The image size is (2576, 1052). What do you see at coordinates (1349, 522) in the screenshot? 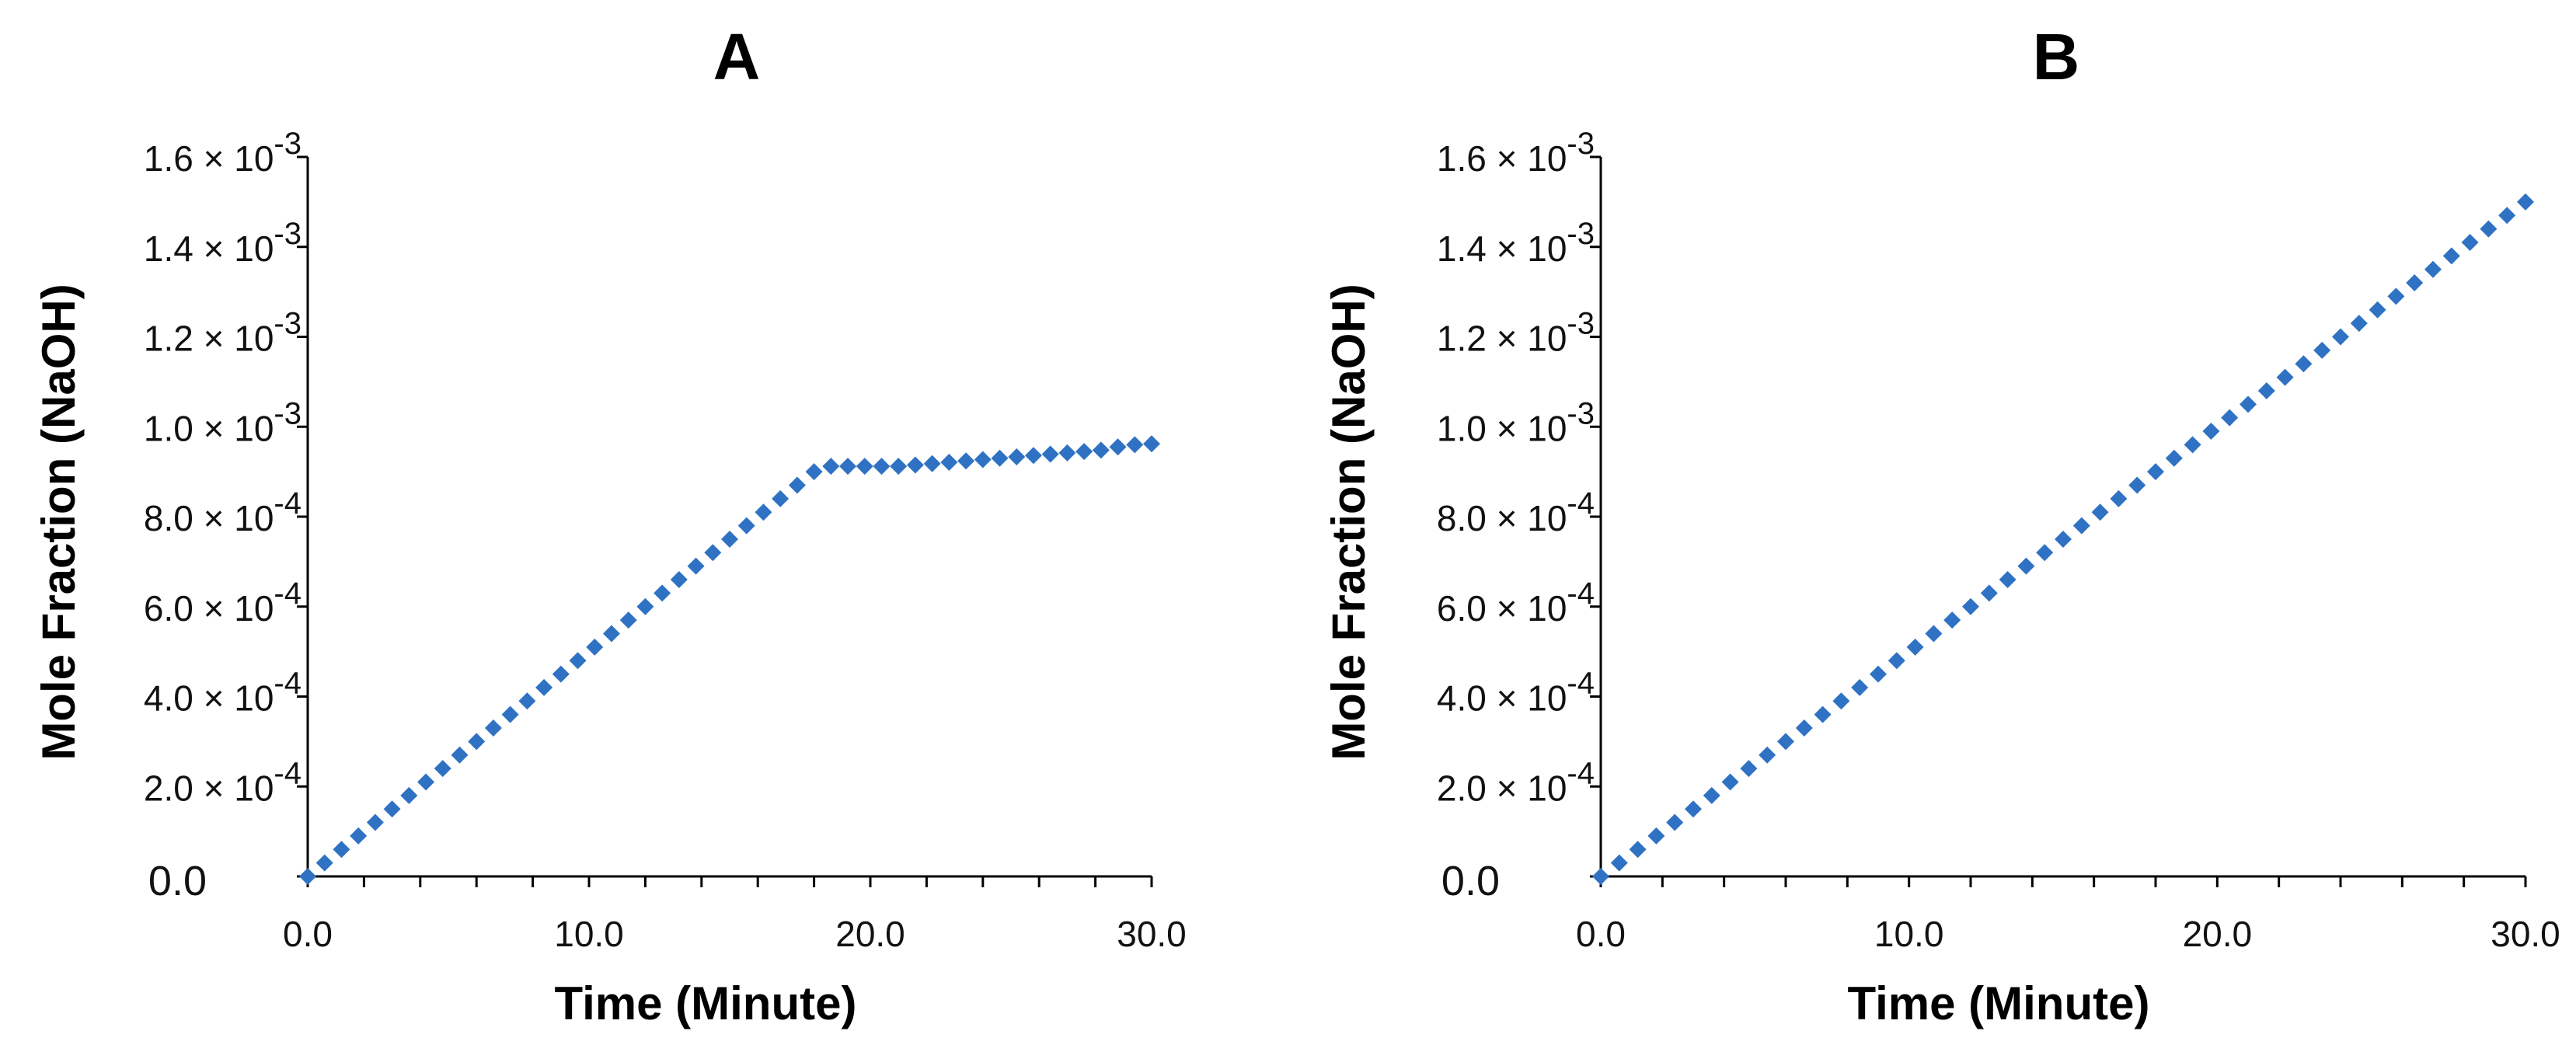
I see `y-axis-label: Mole Fraction (NaOH)` at bounding box center [1349, 522].